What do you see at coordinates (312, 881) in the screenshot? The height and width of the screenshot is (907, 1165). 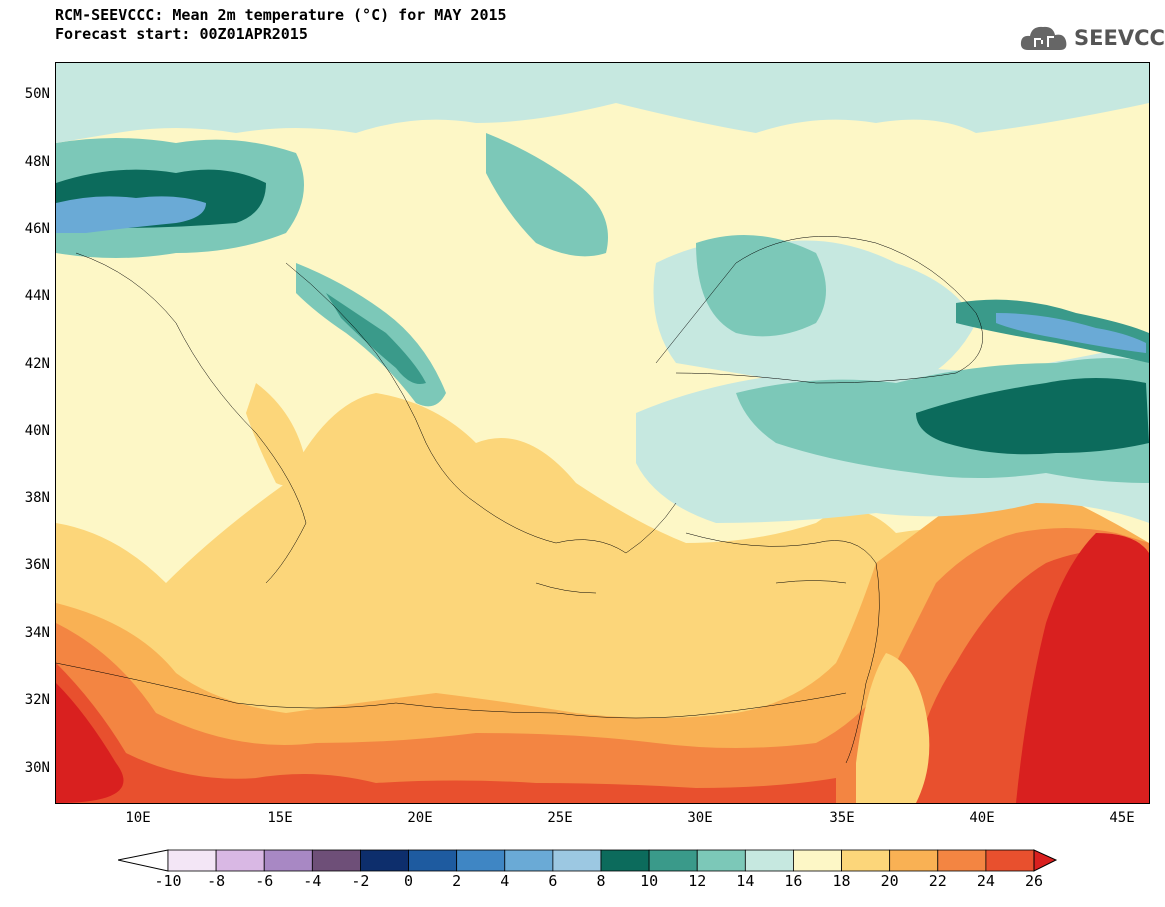 I see `colorbar-label: -4` at bounding box center [312, 881].